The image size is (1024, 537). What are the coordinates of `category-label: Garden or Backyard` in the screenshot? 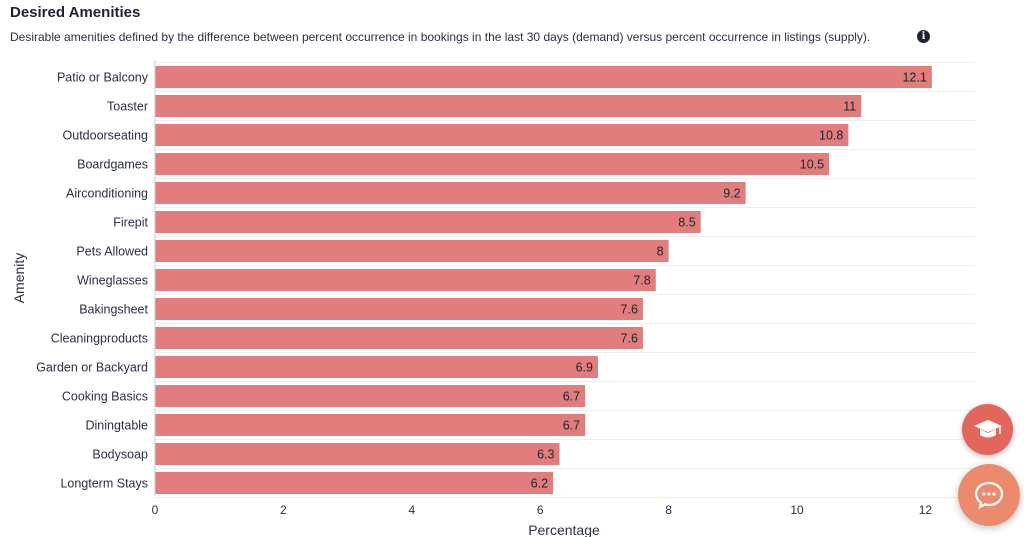 It's located at (92, 368).